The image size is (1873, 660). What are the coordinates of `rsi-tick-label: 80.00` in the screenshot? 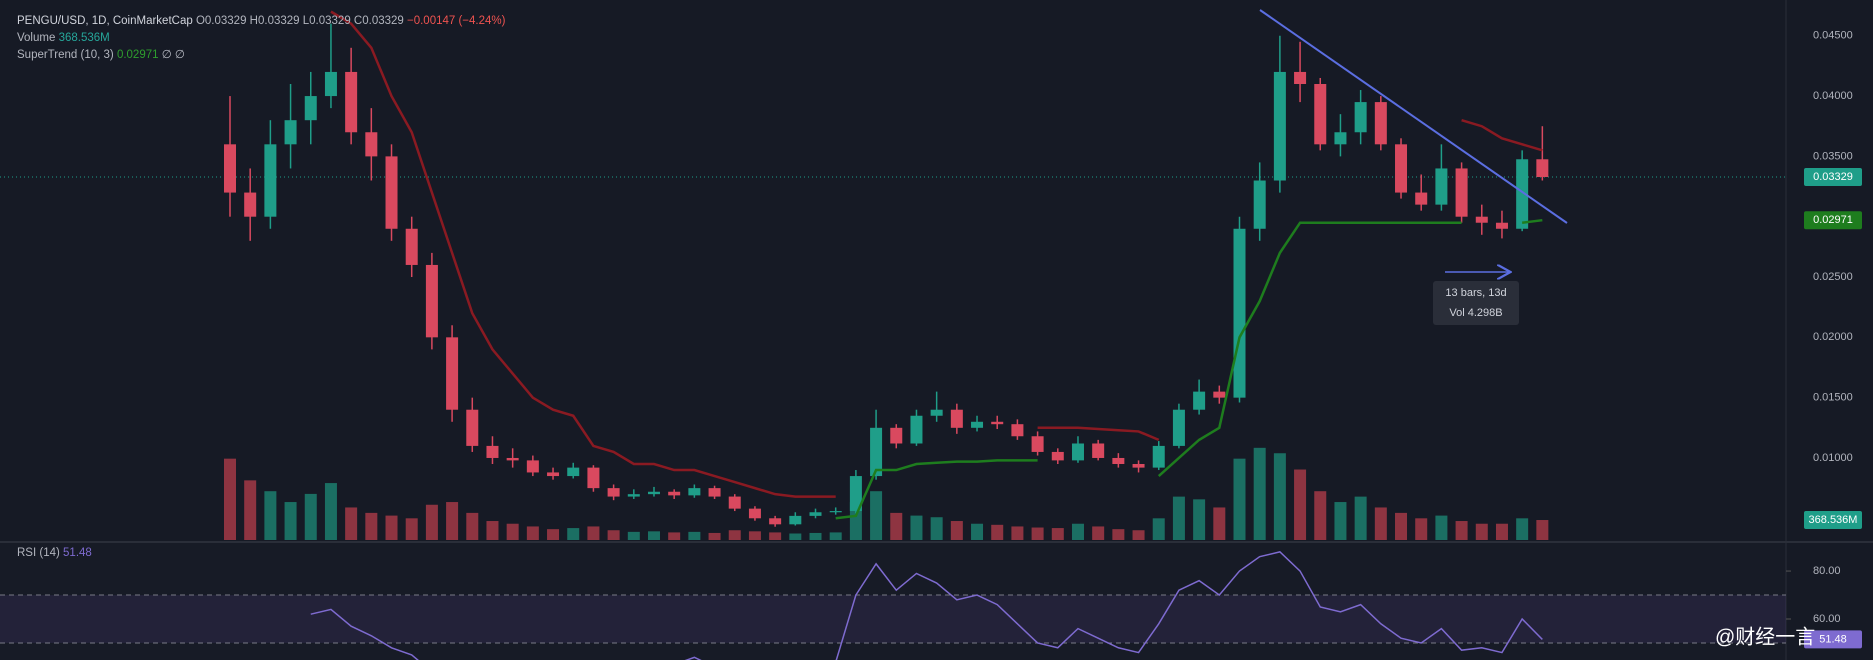 It's located at (1827, 571).